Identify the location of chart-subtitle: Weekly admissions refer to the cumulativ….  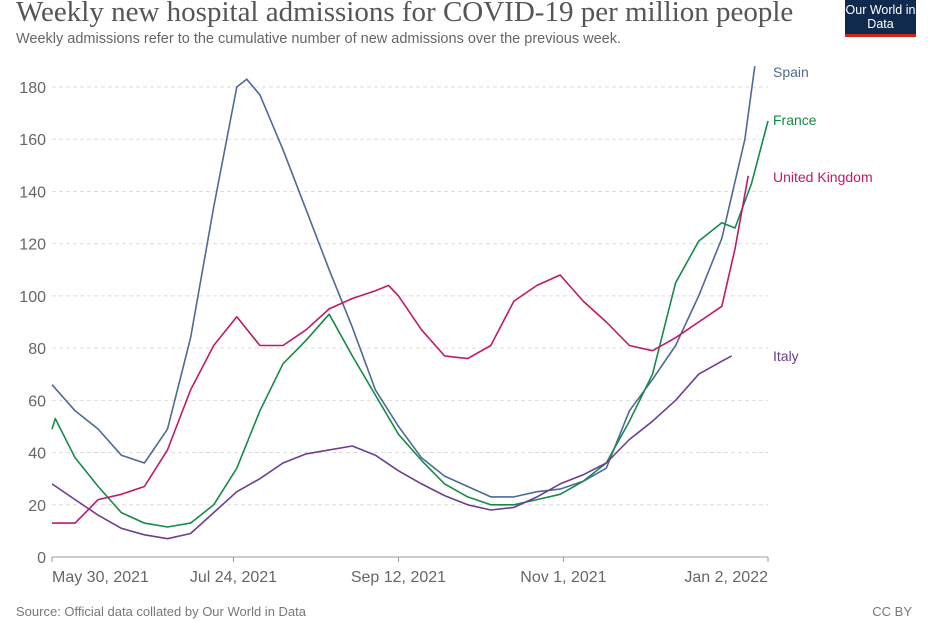
(318, 39).